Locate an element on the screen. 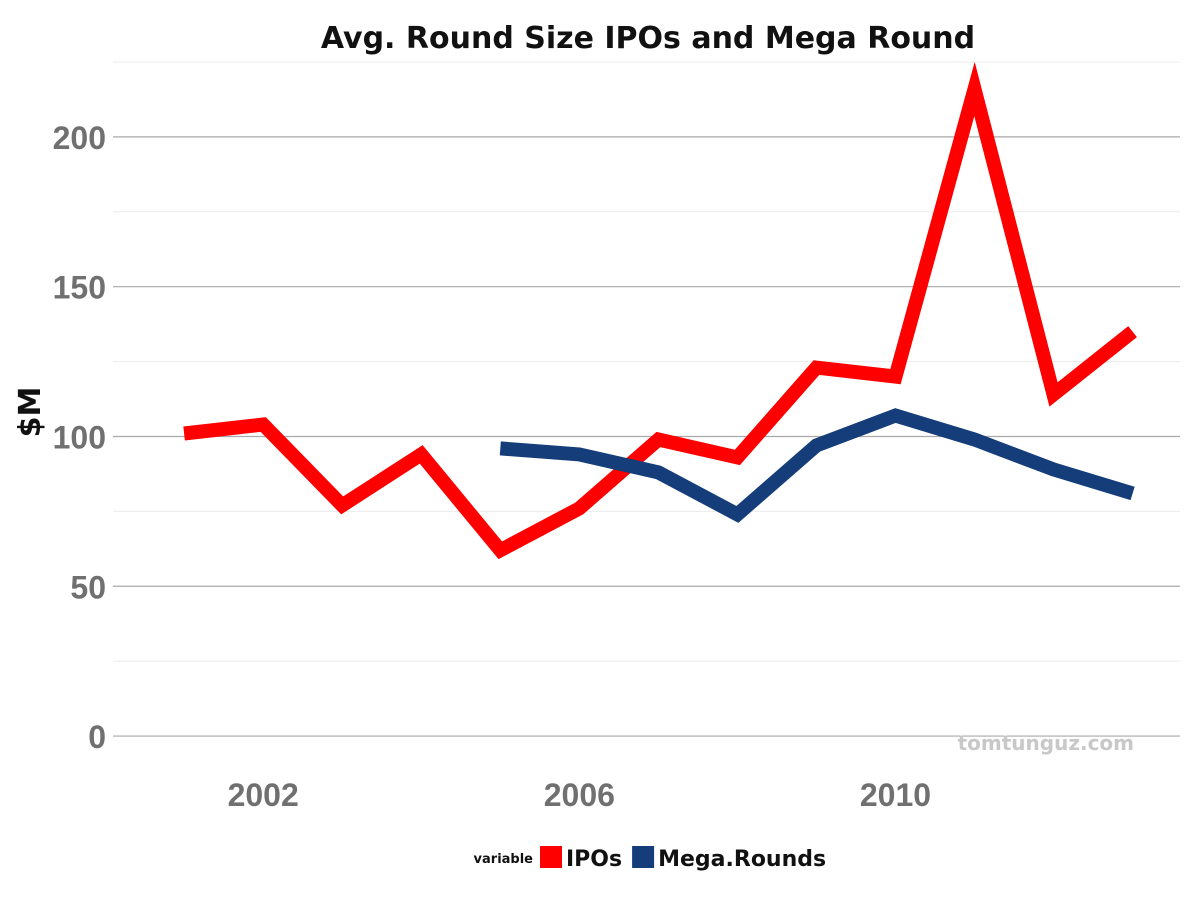  y-tick-label: 0 is located at coordinates (97, 737).